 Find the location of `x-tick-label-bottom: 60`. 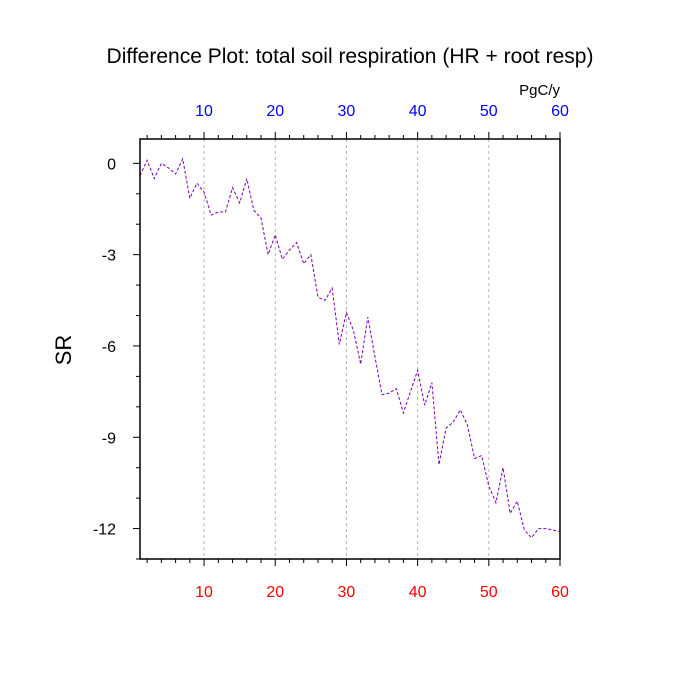

x-tick-label-bottom: 60 is located at coordinates (560, 592).